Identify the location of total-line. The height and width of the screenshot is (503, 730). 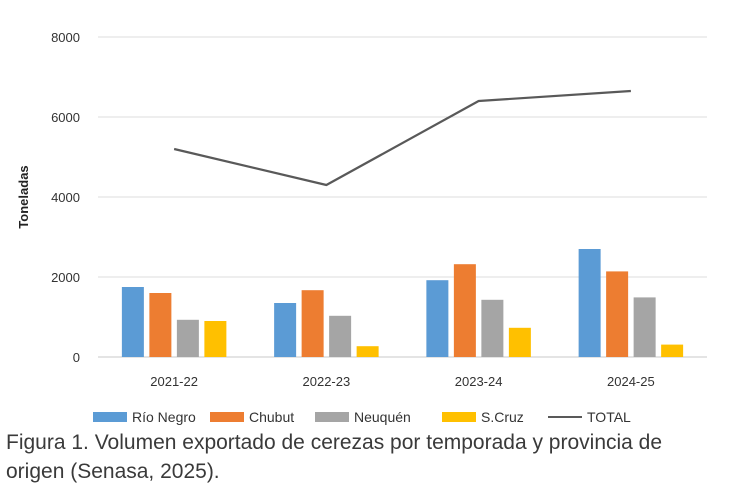
(402, 138).